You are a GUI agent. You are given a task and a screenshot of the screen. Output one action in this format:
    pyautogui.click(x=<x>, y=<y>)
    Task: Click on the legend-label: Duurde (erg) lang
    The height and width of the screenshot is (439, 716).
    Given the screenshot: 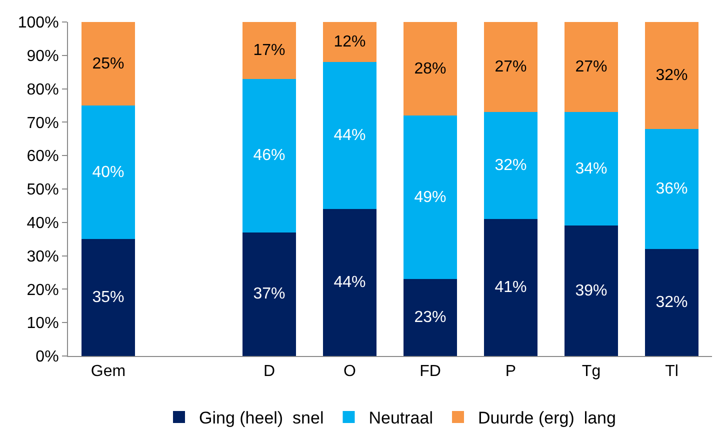 What is the action you would take?
    pyautogui.click(x=547, y=418)
    